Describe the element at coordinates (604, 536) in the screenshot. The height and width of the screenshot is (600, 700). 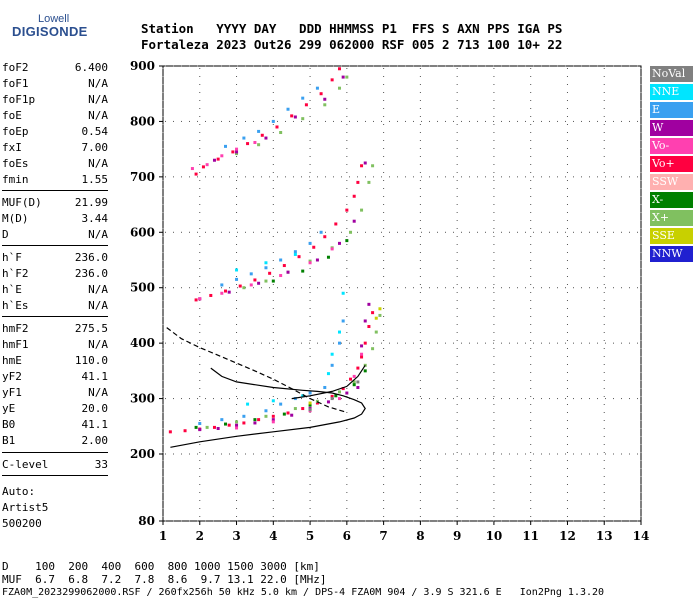
I see `x-tick-label: 13` at that location.